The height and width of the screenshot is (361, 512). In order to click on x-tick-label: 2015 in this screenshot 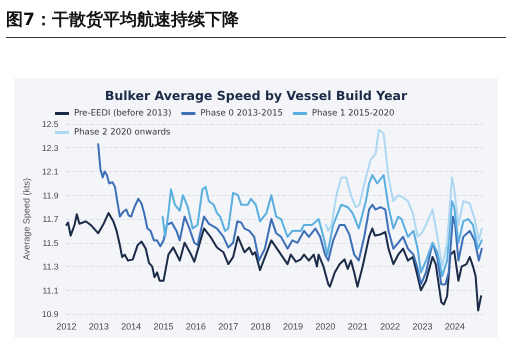, I will do `click(164, 327)`.